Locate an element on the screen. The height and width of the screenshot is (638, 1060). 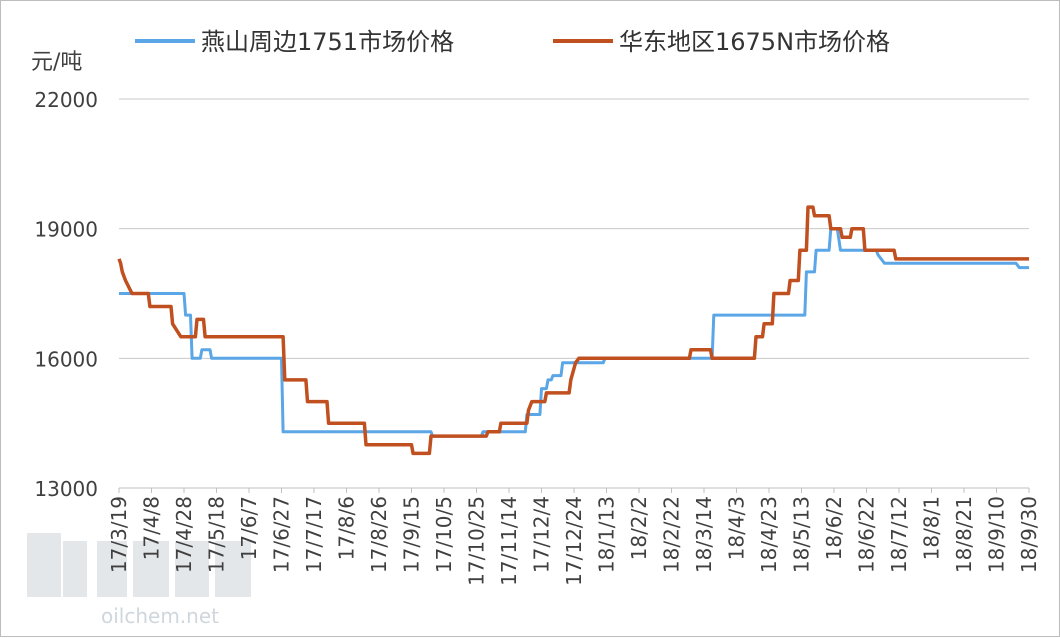
watermark-text: oilchem.net is located at coordinates (160, 616).